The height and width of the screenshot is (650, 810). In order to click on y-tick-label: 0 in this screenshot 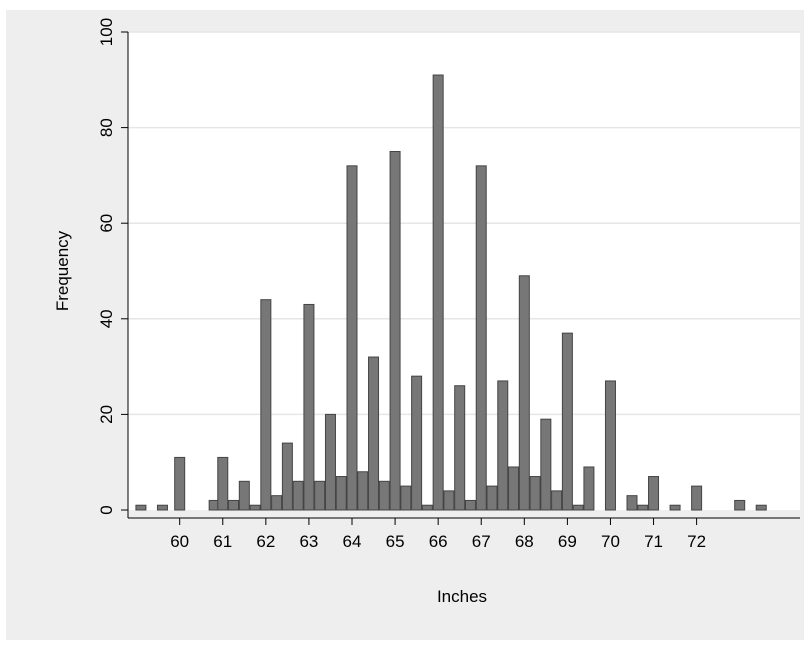, I will do `click(106, 509)`.